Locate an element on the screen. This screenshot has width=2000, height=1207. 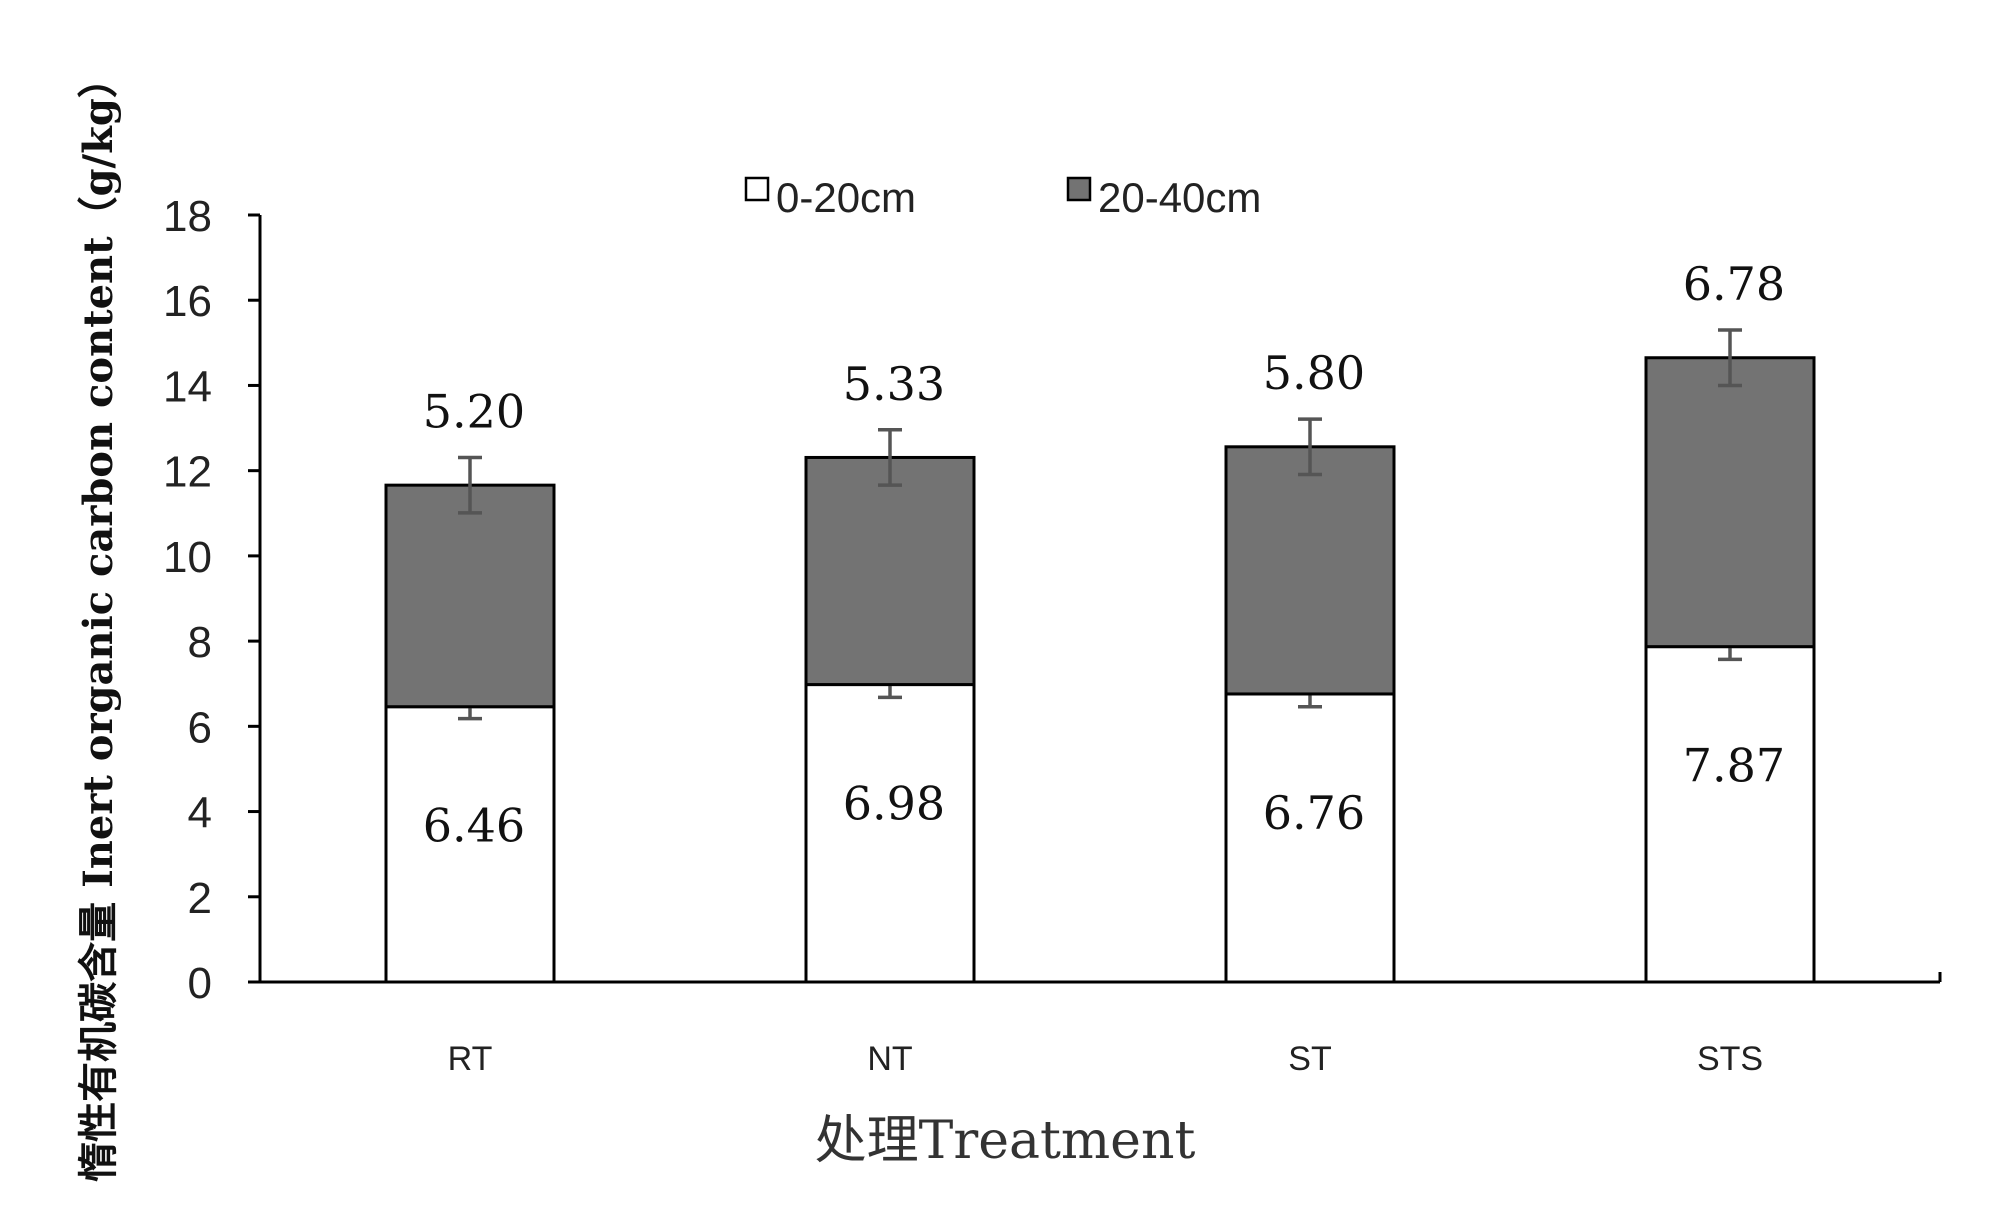
data-label: 5.20 is located at coordinates (474, 411).